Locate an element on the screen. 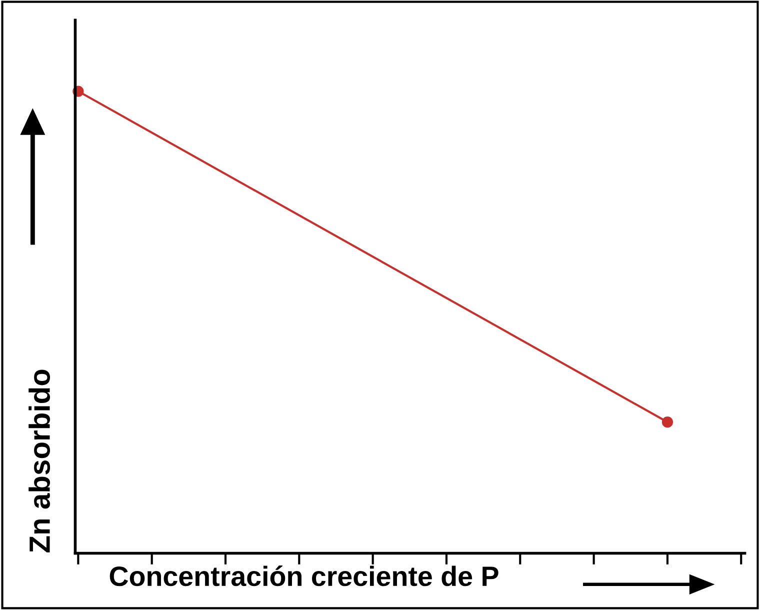  x-axis-title: Concentración creciente de P is located at coordinates (304, 576).